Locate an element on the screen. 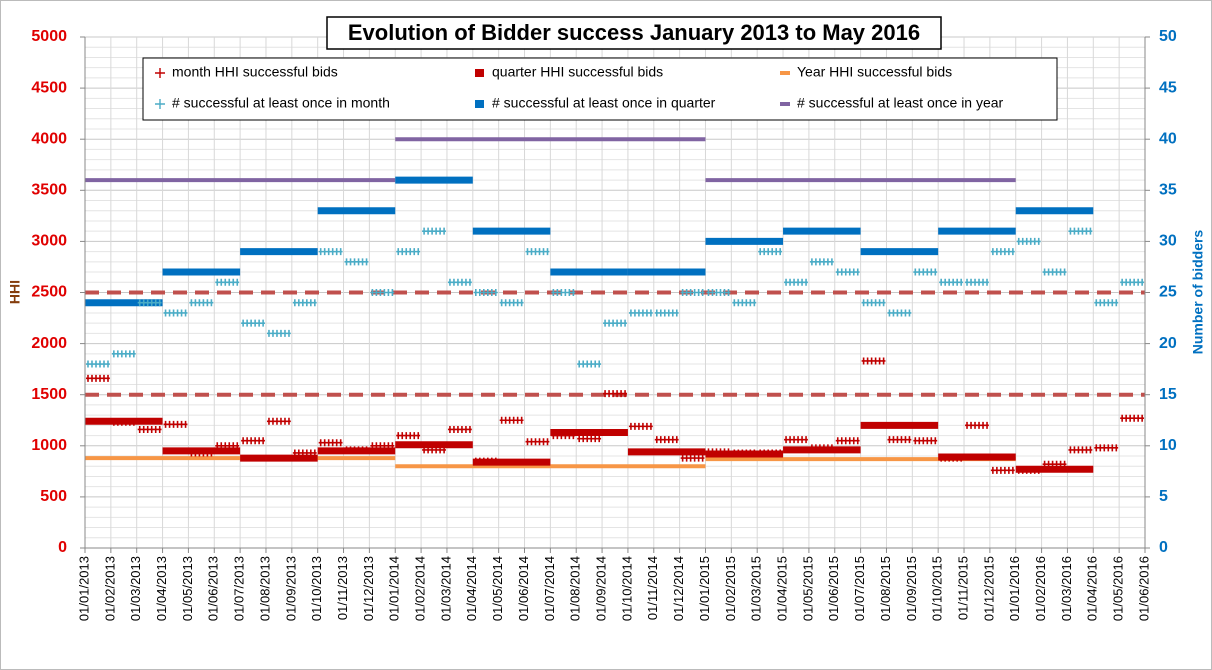 The image size is (1212, 670). y-axis-title: HHI is located at coordinates (15, 292).